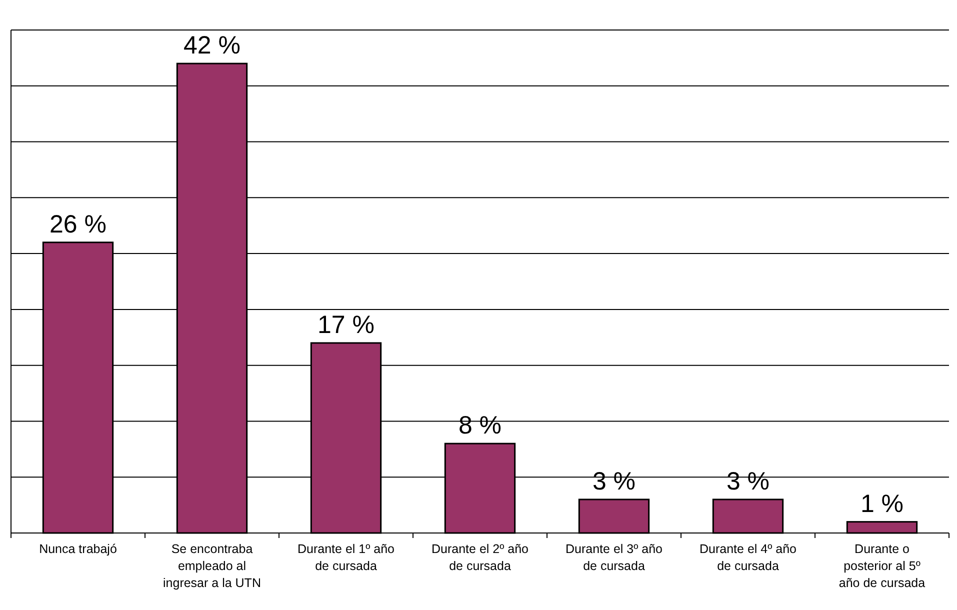 The width and height of the screenshot is (957, 610). I want to click on data-label: 26 %, so click(78, 224).